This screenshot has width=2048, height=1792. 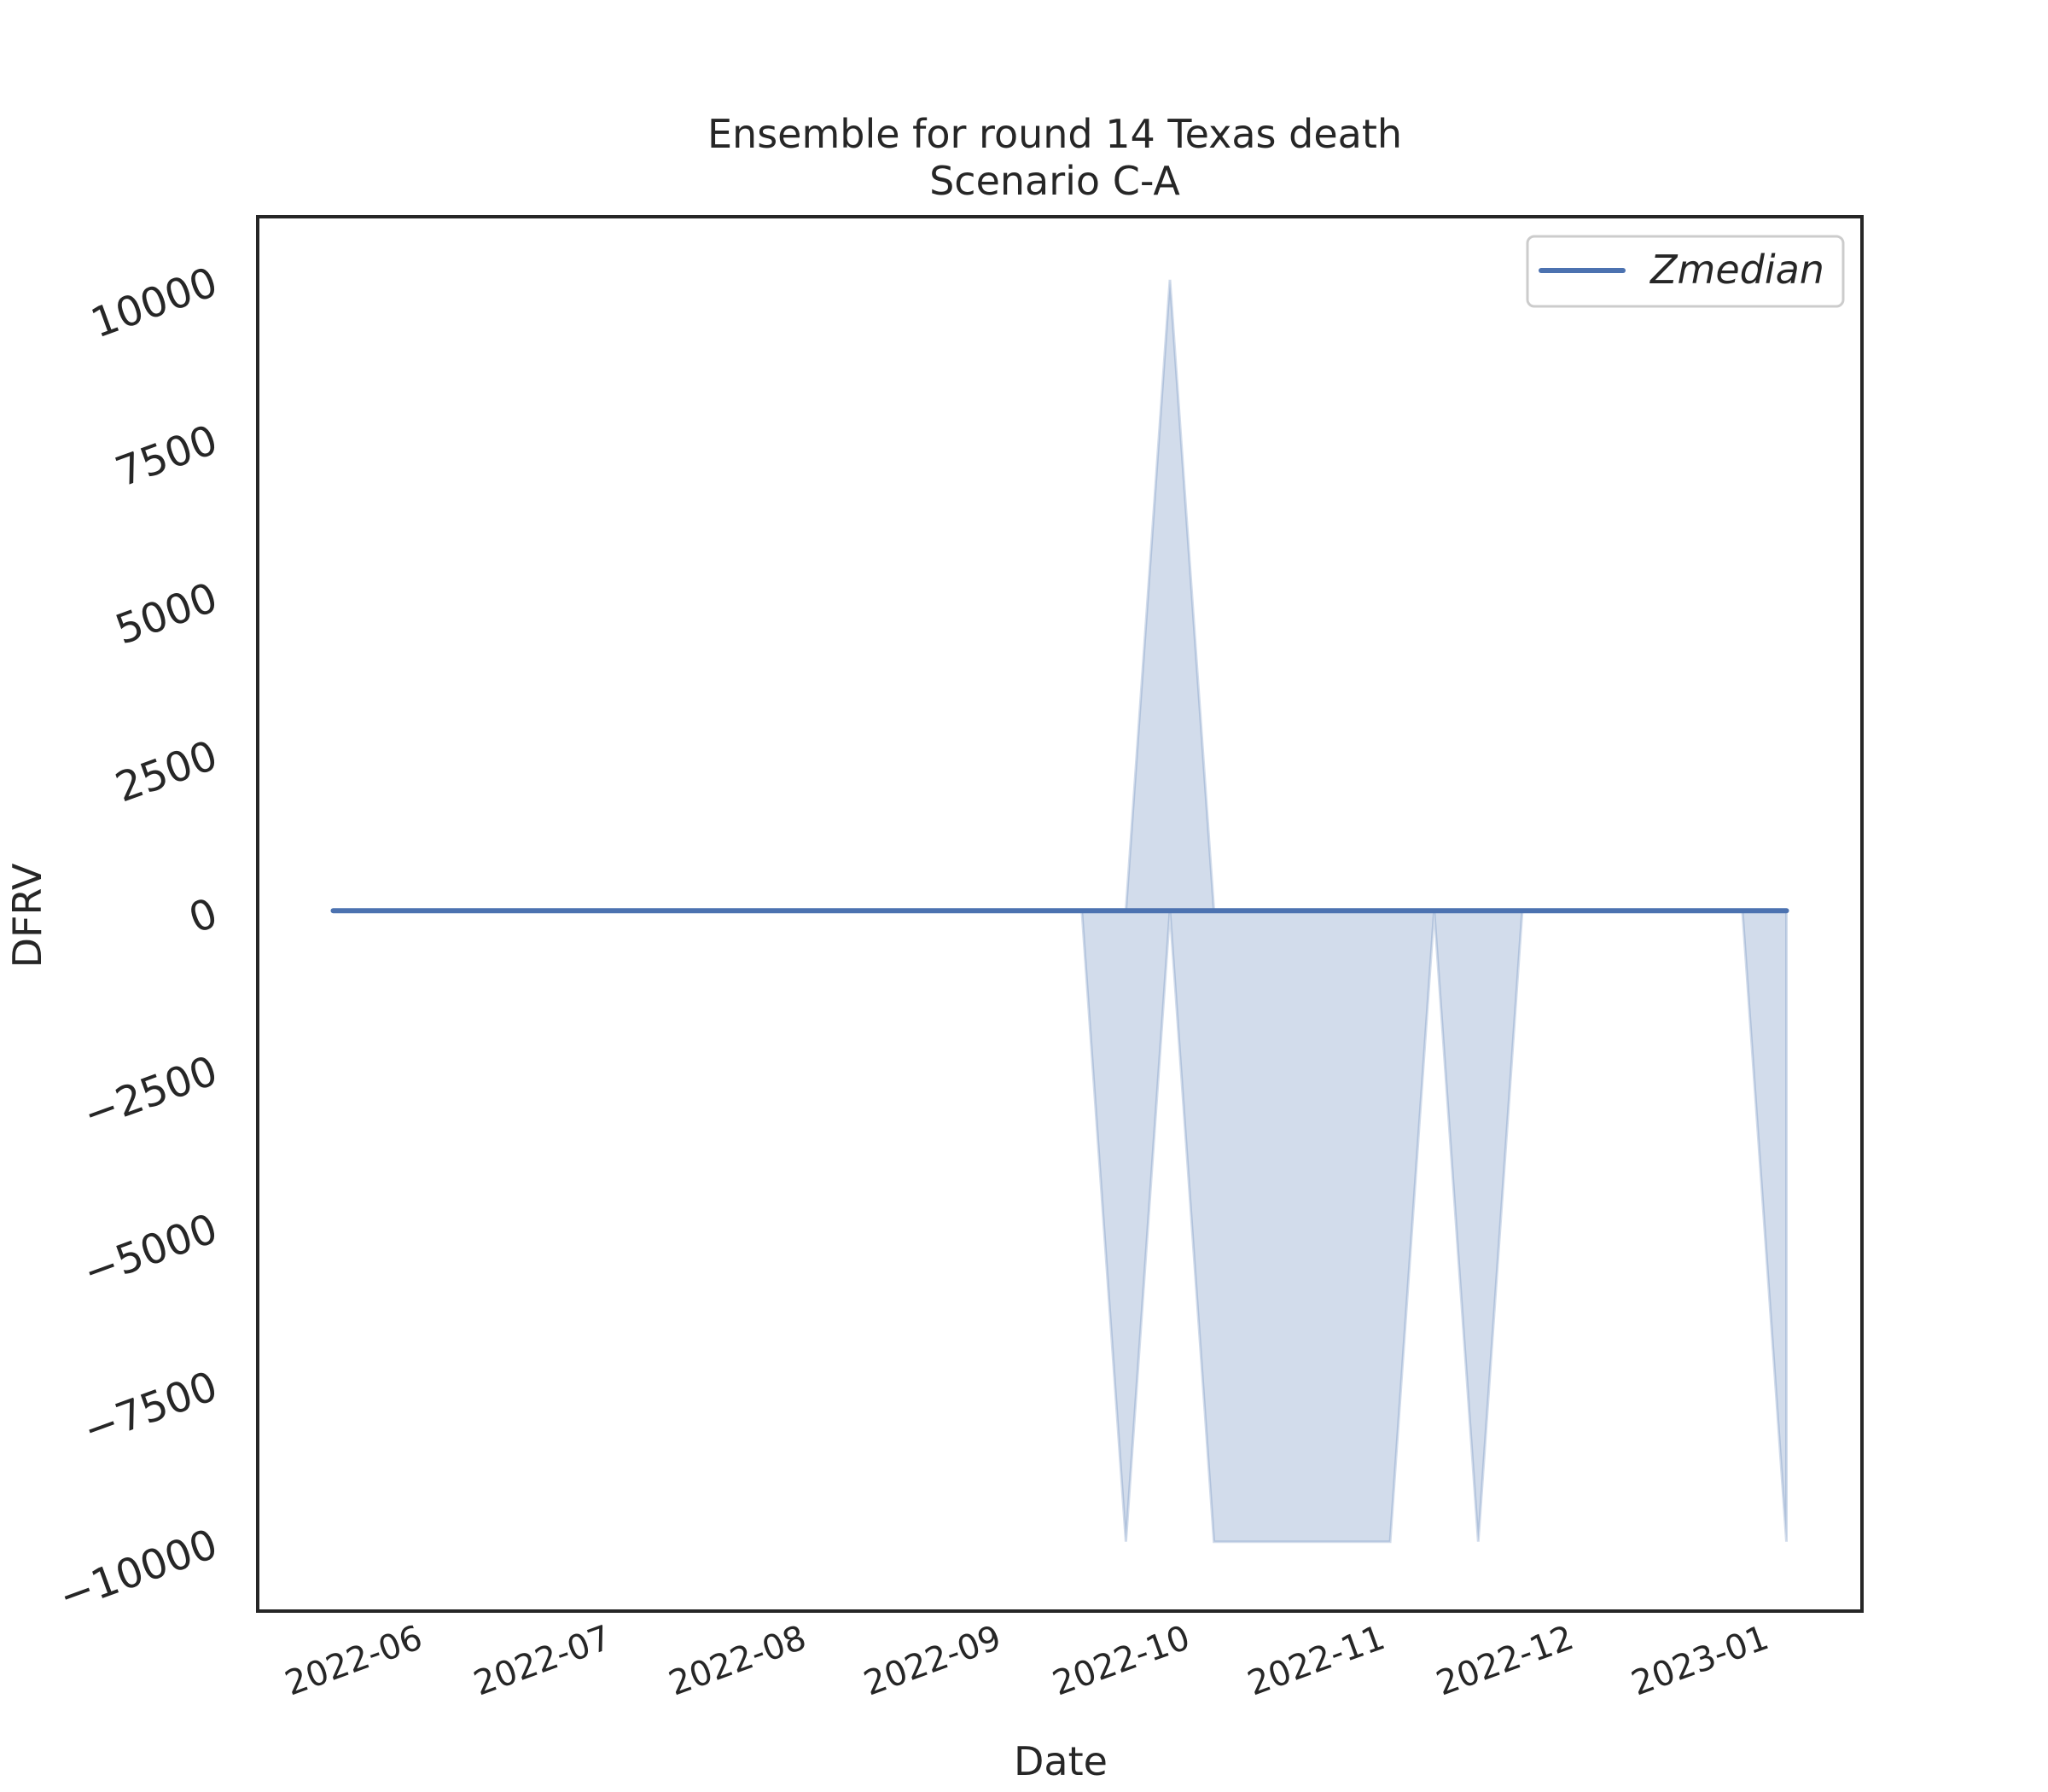 I want to click on legend-box, so click(x=1685, y=271).